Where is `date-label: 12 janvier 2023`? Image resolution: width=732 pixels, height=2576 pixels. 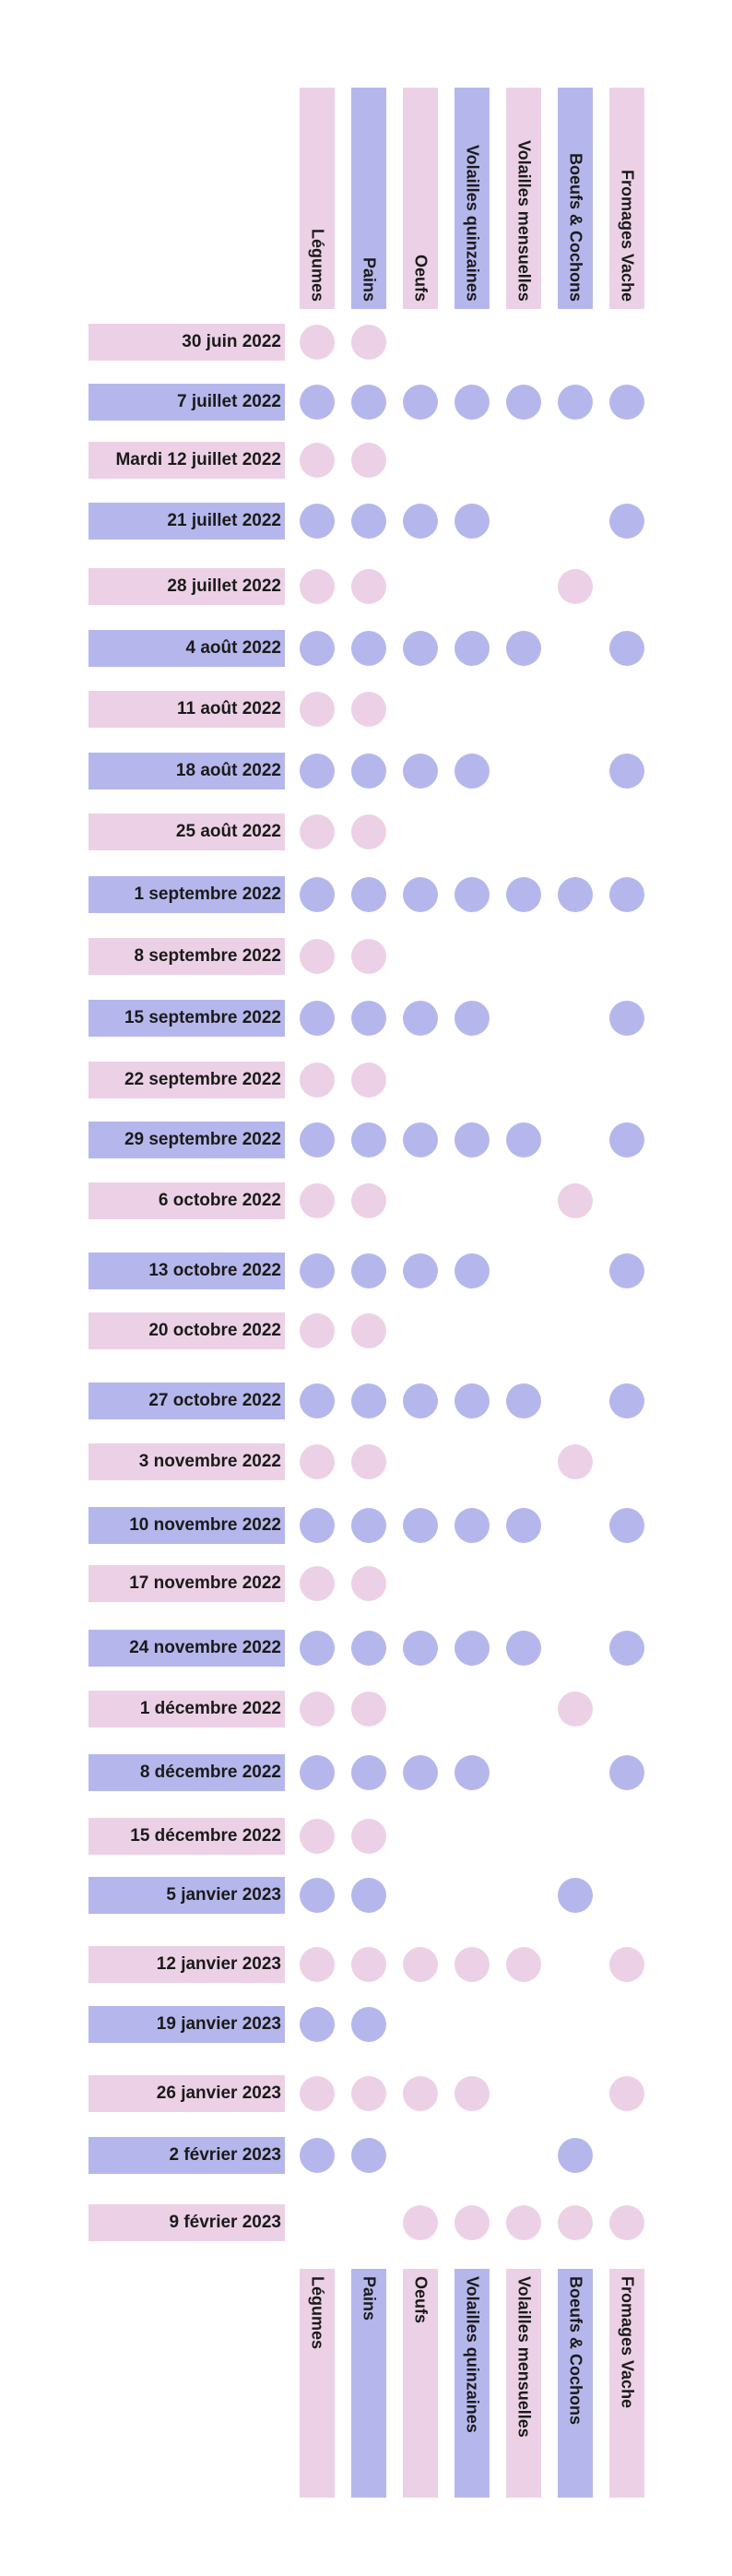 date-label: 12 janvier 2023 is located at coordinates (187, 1964).